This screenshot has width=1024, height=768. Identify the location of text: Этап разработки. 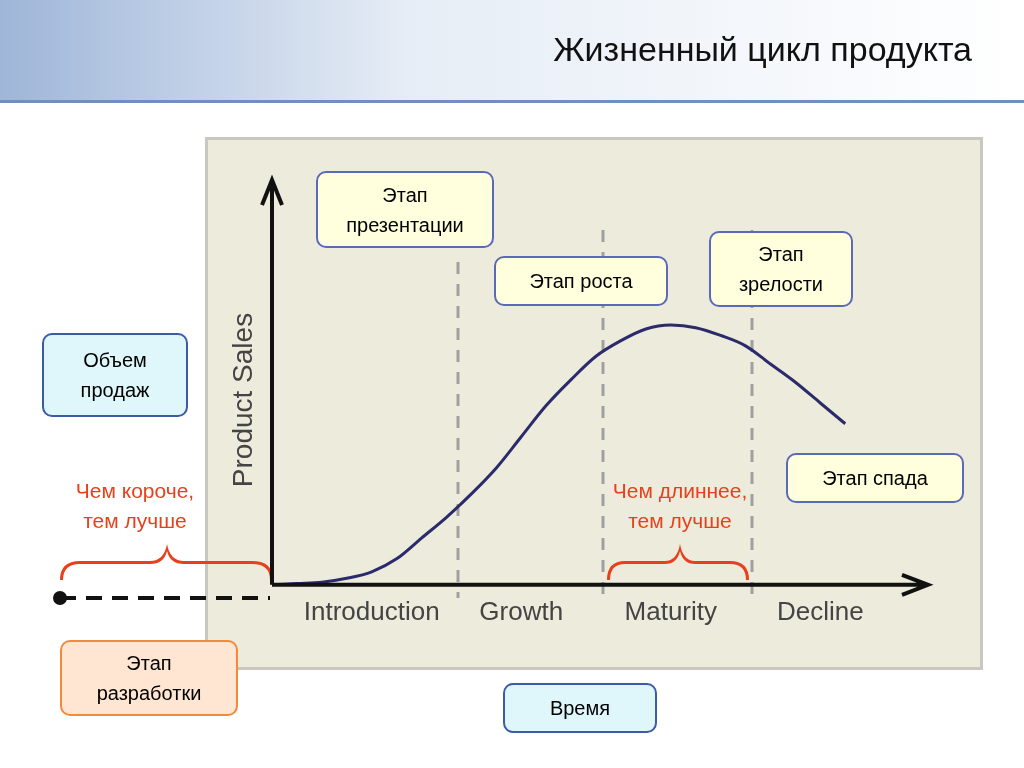
(149, 678).